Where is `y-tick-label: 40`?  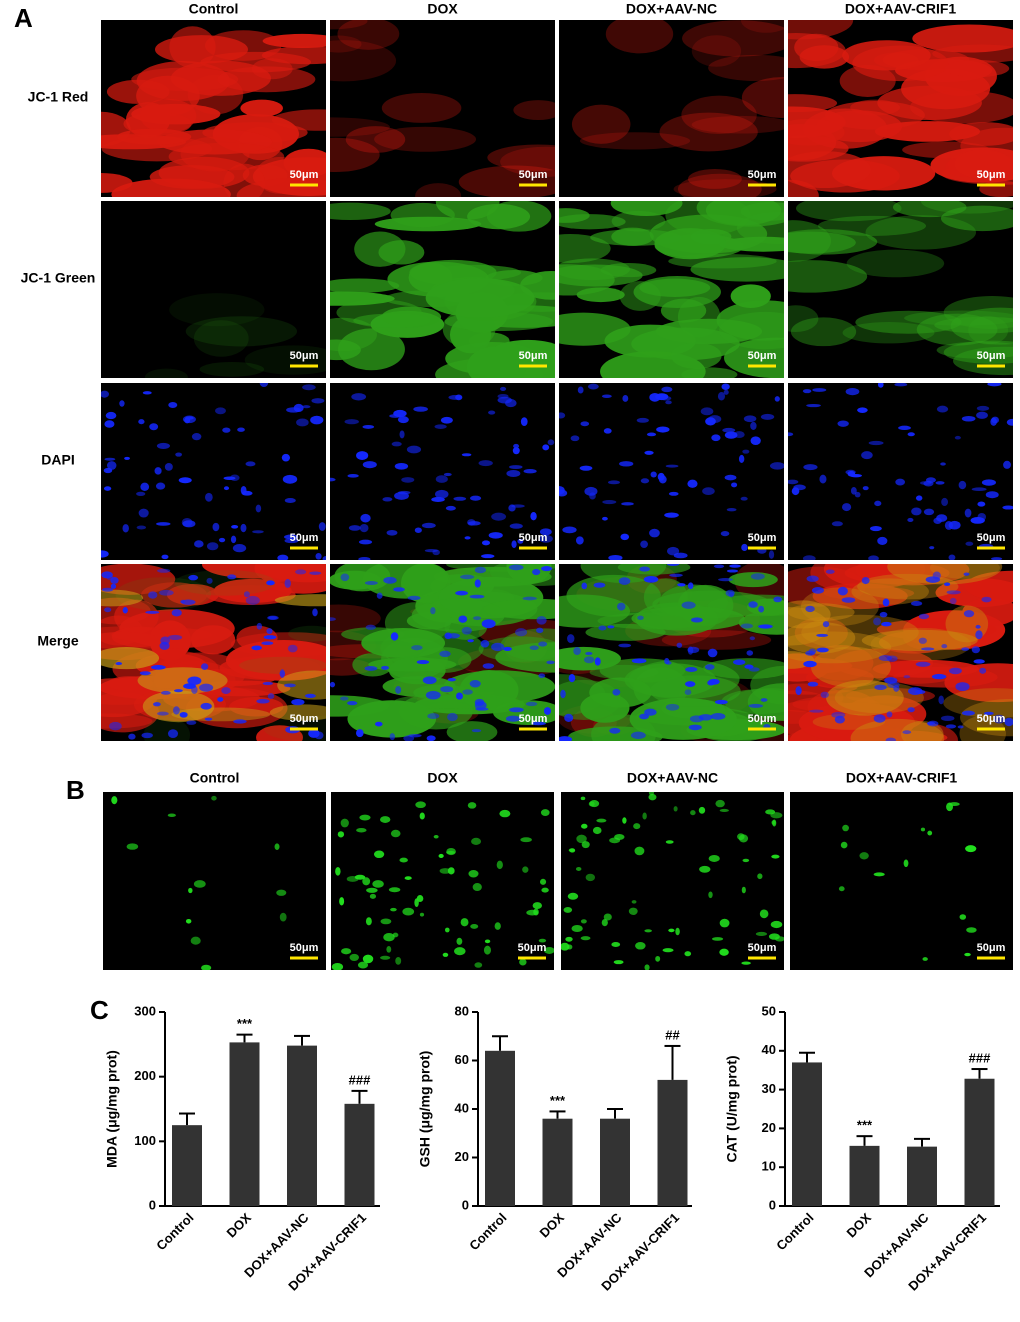 y-tick-label: 40 is located at coordinates (769, 1049).